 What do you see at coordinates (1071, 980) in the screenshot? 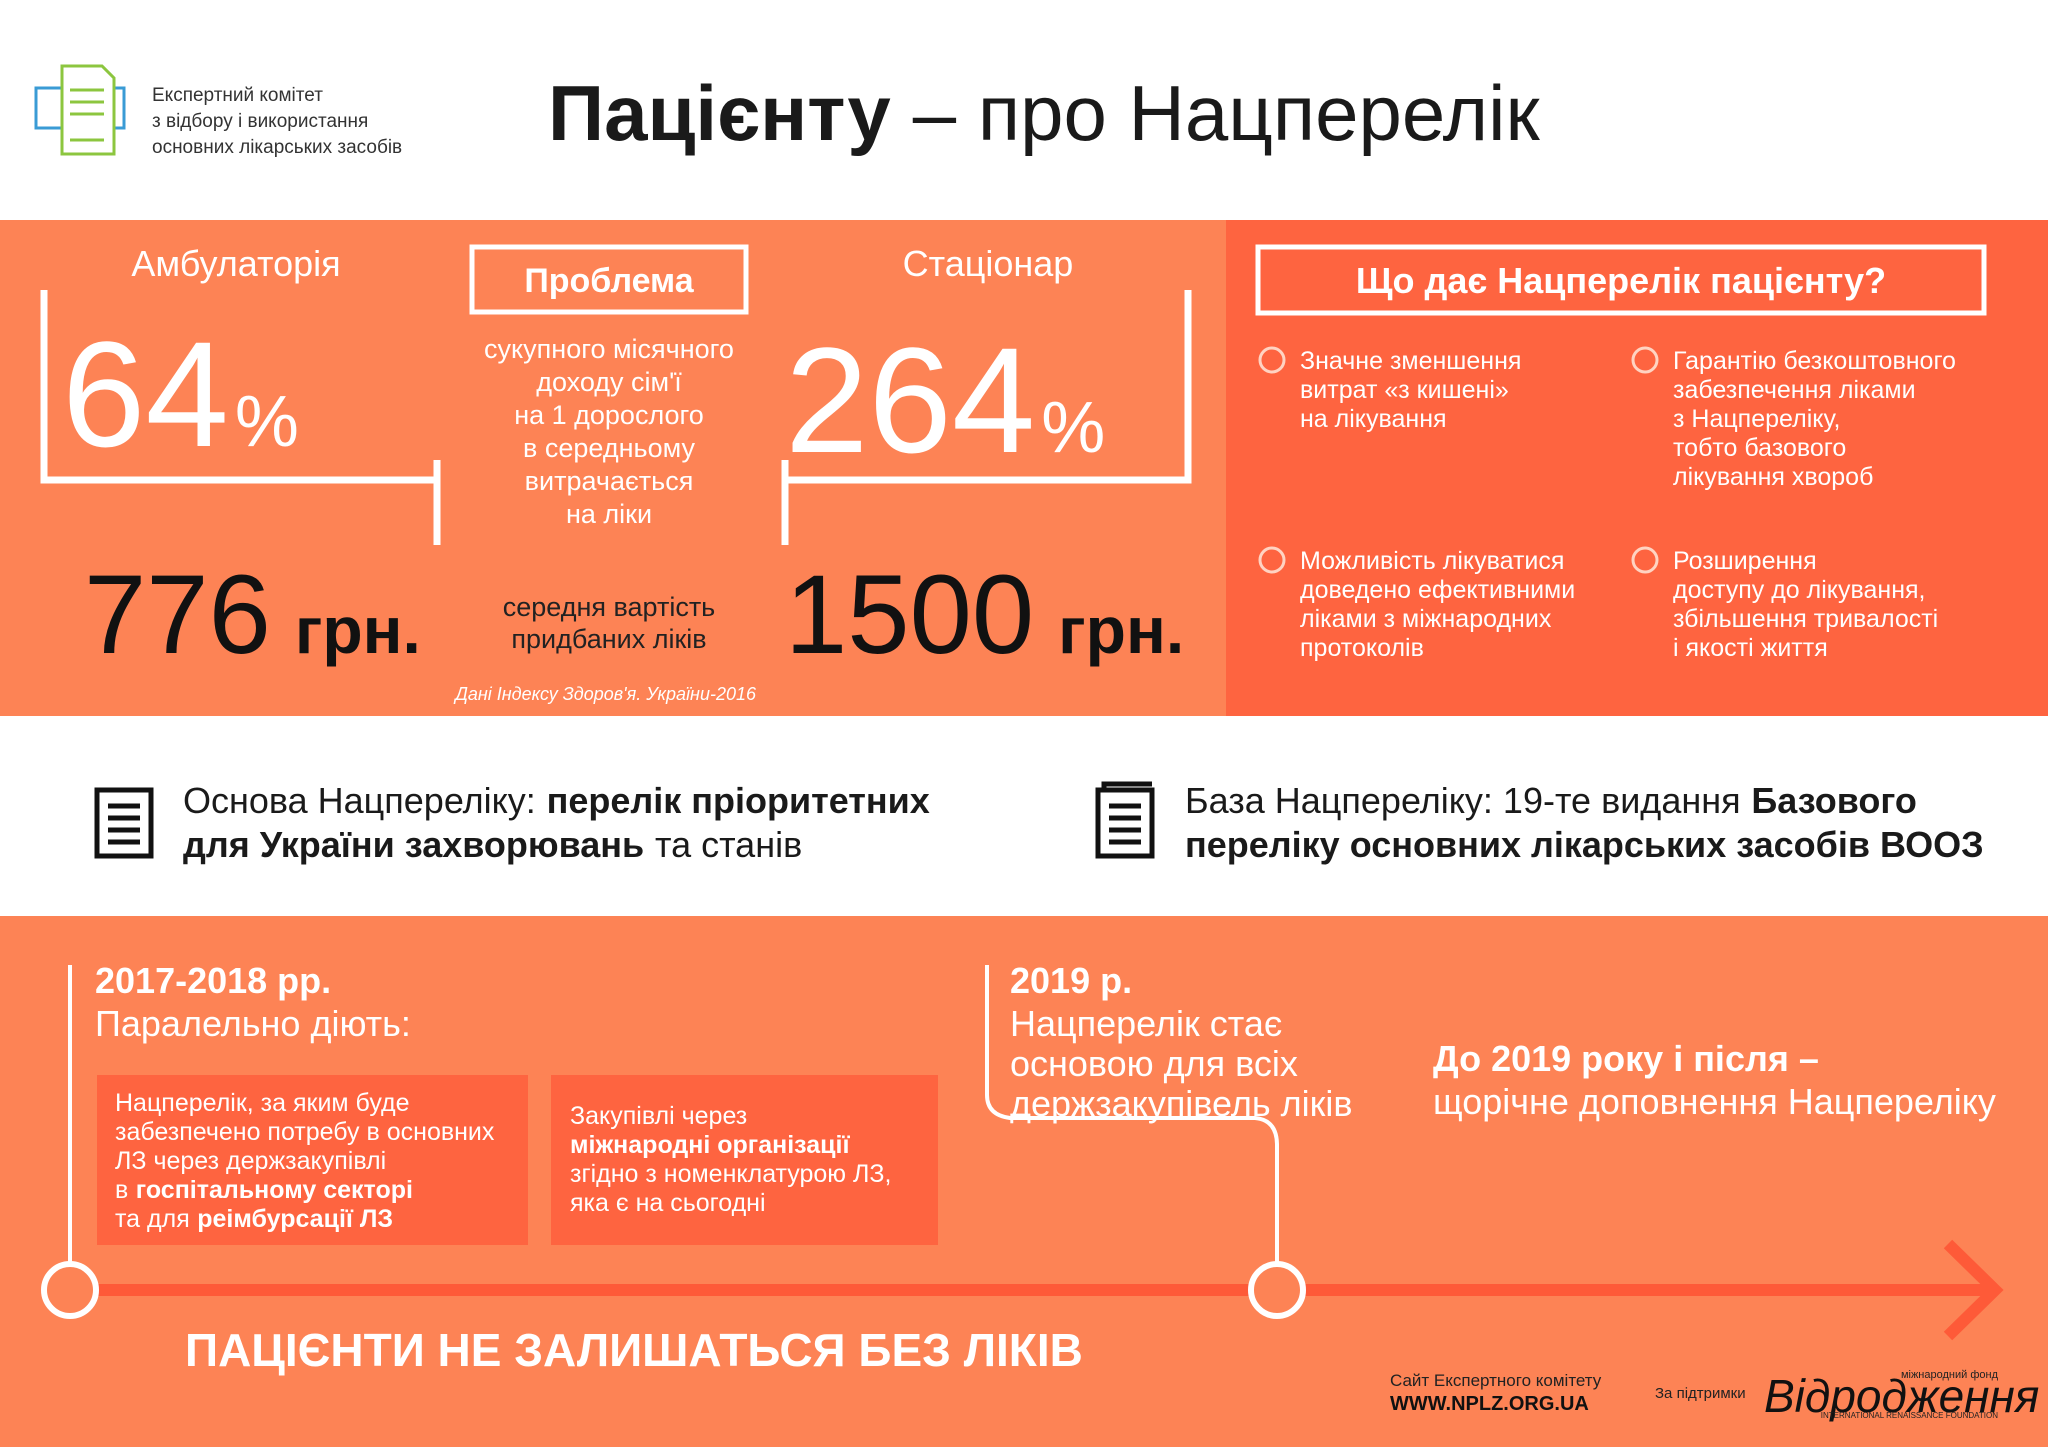
I see `period-year: 2019 р.` at bounding box center [1071, 980].